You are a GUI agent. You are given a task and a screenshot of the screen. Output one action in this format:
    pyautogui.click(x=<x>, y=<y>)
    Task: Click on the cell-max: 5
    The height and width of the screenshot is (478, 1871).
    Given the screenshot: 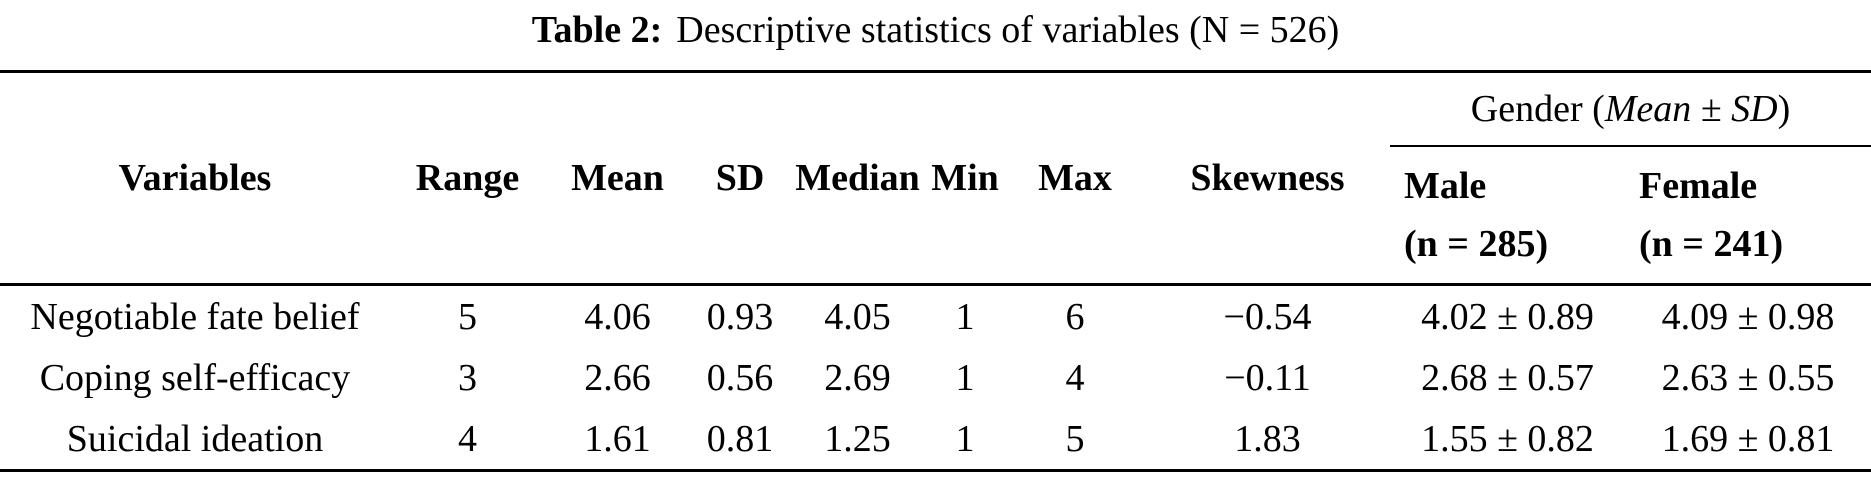 What is the action you would take?
    pyautogui.click(x=1075, y=438)
    